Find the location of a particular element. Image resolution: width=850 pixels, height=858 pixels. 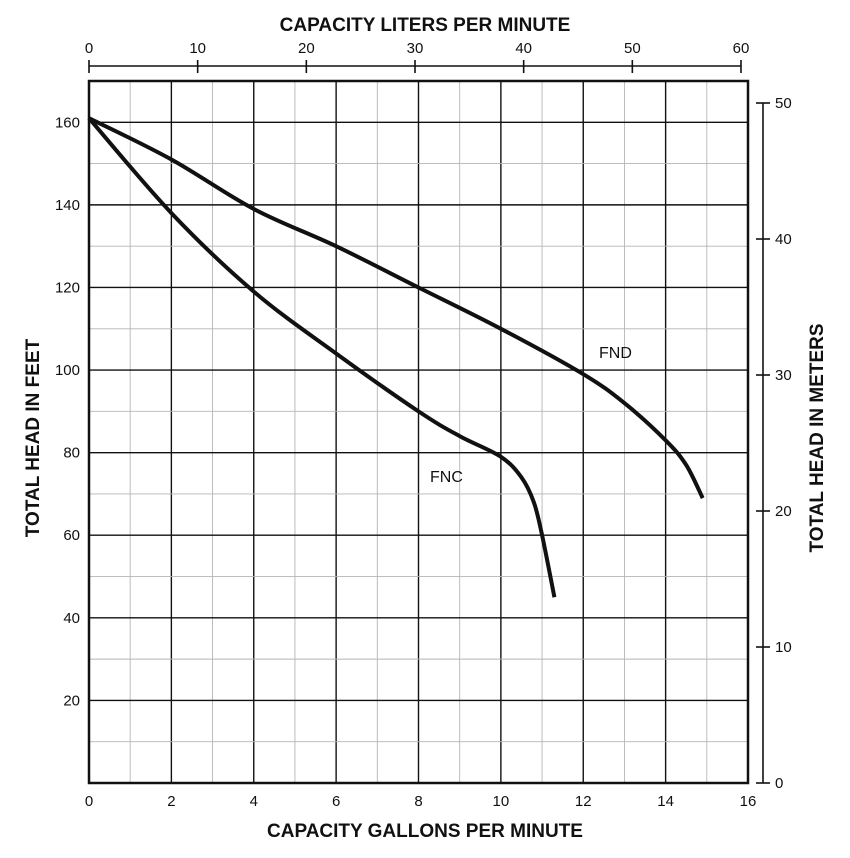

right-axis-title: TOTAL HEAD IN METERS is located at coordinates (817, 437).